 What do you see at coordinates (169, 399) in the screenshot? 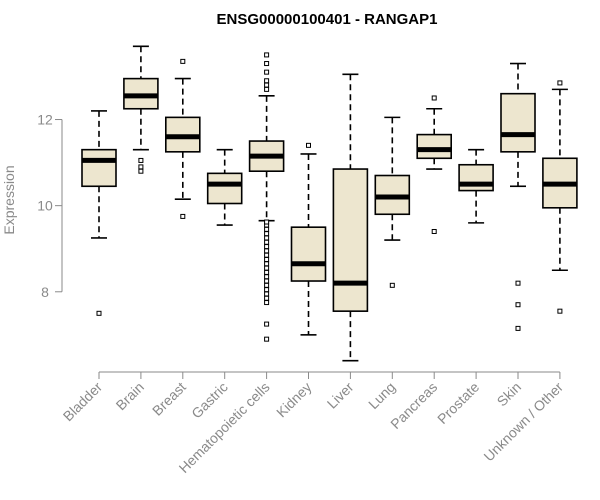
I see `x-tick-label: Breast` at bounding box center [169, 399].